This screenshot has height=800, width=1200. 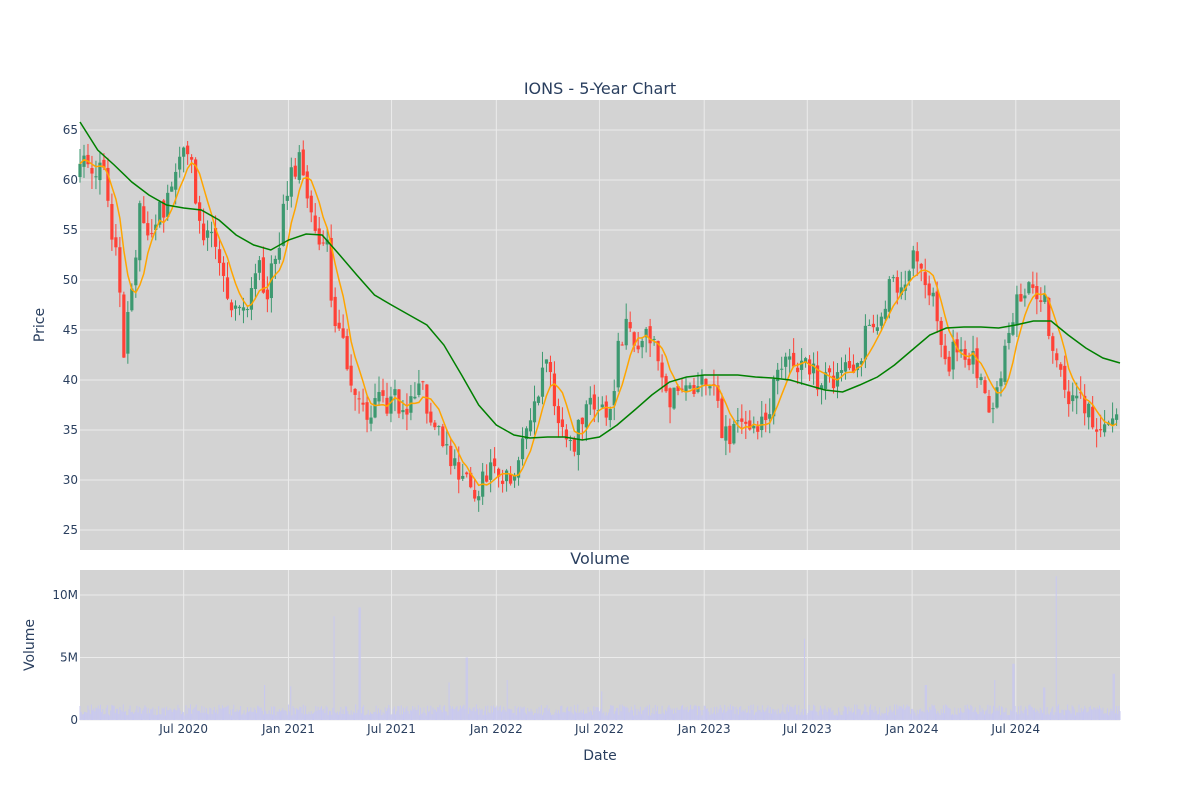 I want to click on date-x-tick-label: Jan 2023, so click(x=704, y=729).